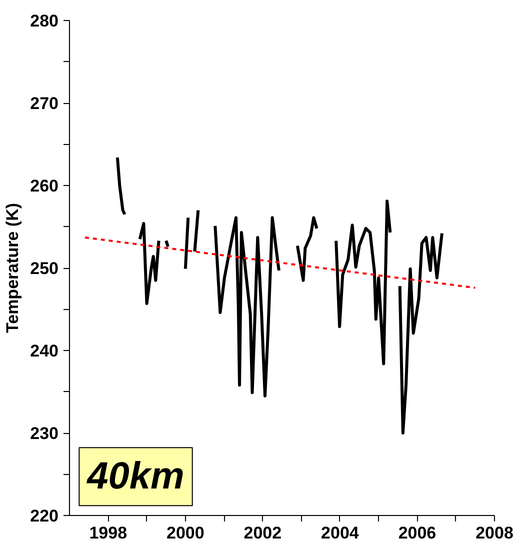 The image size is (519, 541). What do you see at coordinates (44, 516) in the screenshot?
I see `y-tick-label: 220` at bounding box center [44, 516].